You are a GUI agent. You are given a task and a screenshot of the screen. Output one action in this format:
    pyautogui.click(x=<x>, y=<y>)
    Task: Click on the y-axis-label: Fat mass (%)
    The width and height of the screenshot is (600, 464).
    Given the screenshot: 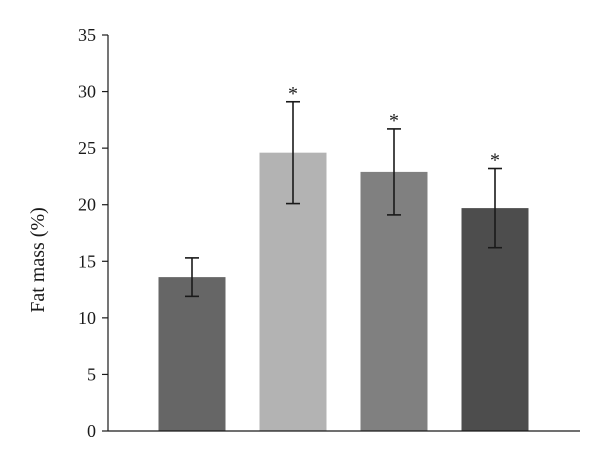 What is the action you would take?
    pyautogui.click(x=38, y=260)
    